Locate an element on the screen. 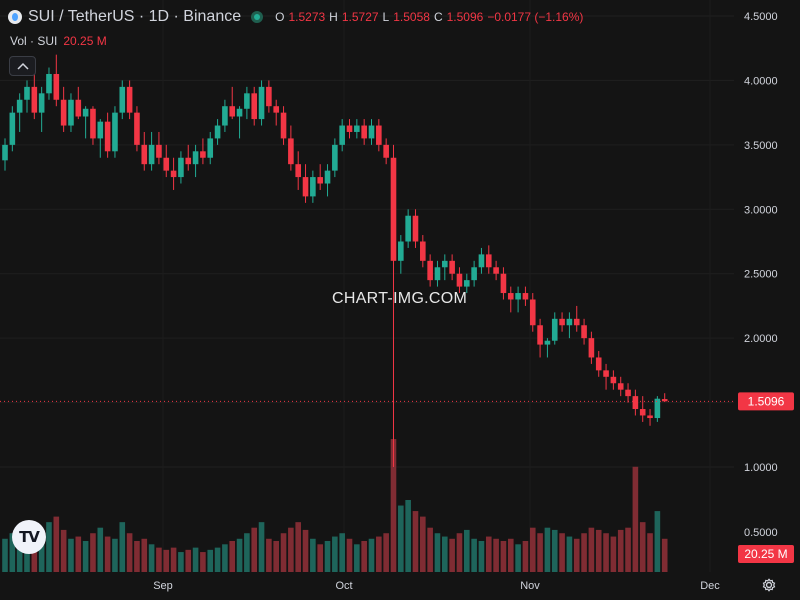  price-tick-label: 1.0000 is located at coordinates (761, 468).